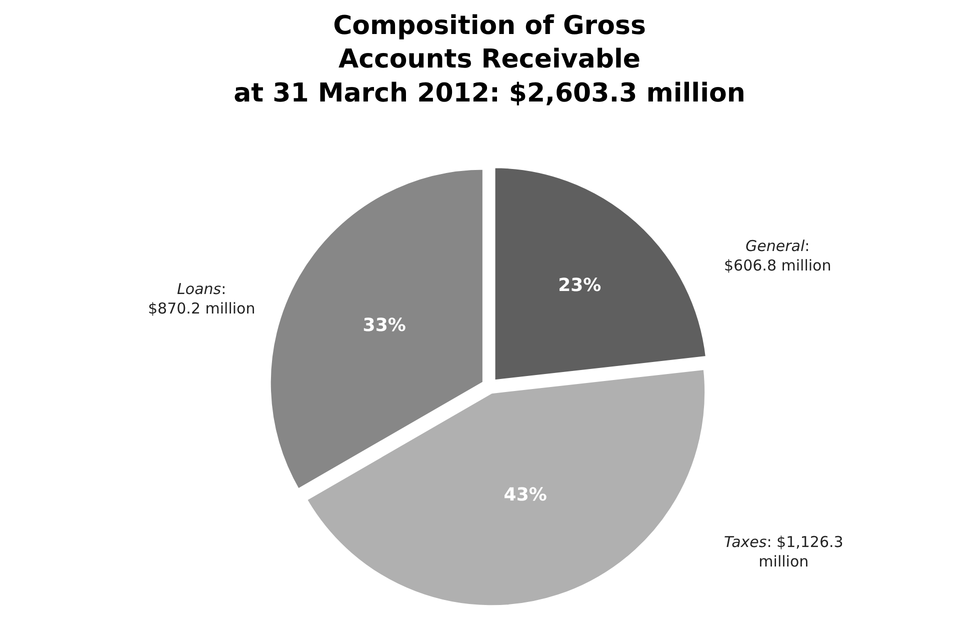 This screenshot has width=979, height=622. What do you see at coordinates (525, 495) in the screenshot?
I see `data-label: 43%` at bounding box center [525, 495].